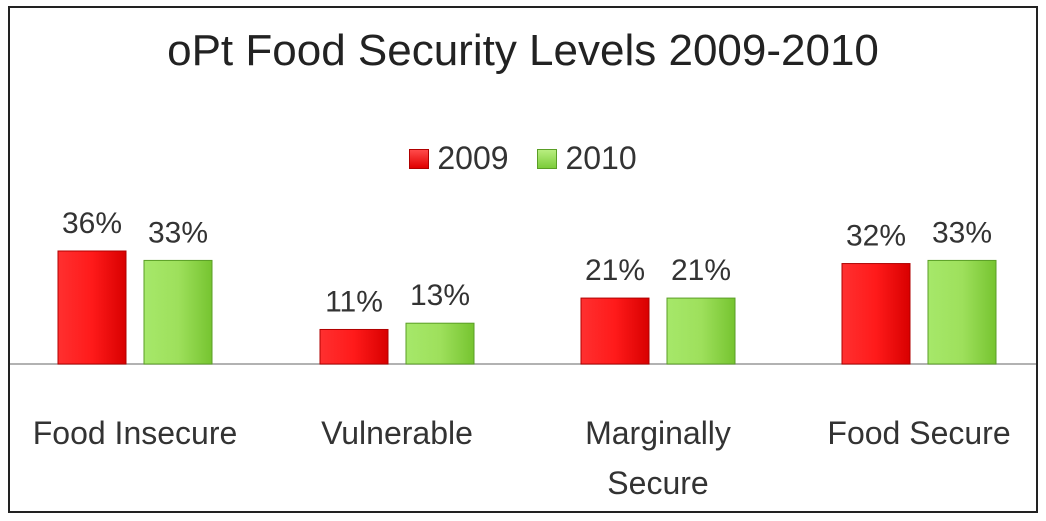  What do you see at coordinates (419, 158) in the screenshot?
I see `legend-swatch-2009` at bounding box center [419, 158].